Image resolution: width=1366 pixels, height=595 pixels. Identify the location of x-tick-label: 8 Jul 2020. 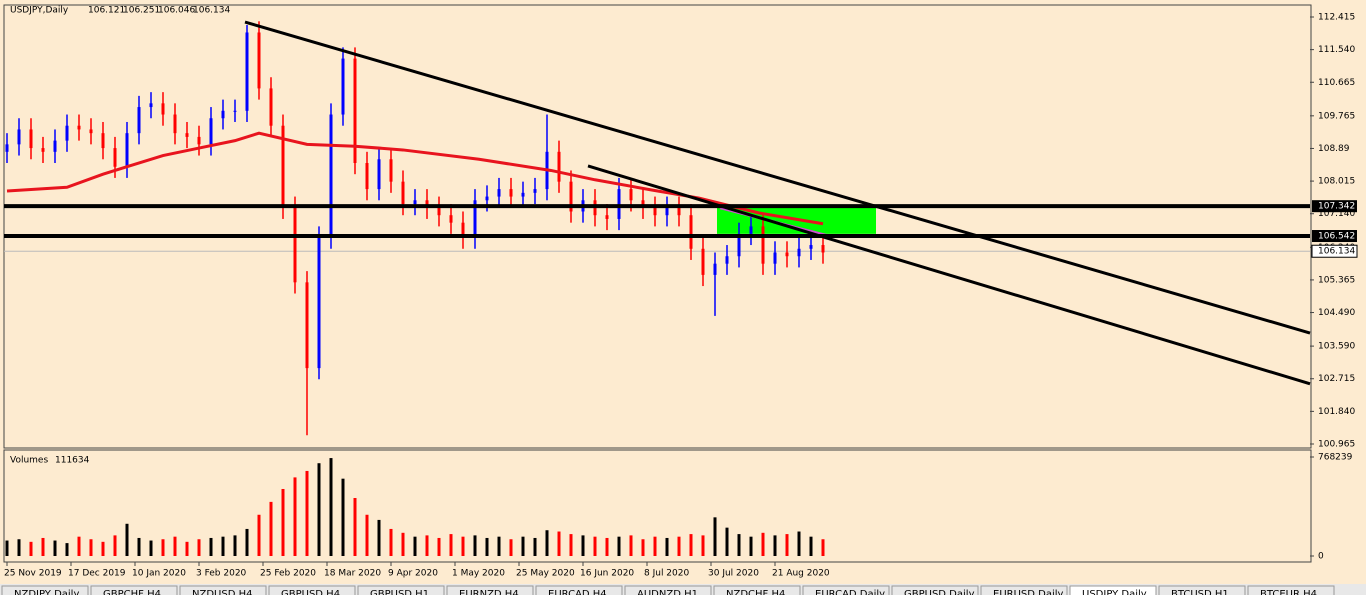
(666, 574).